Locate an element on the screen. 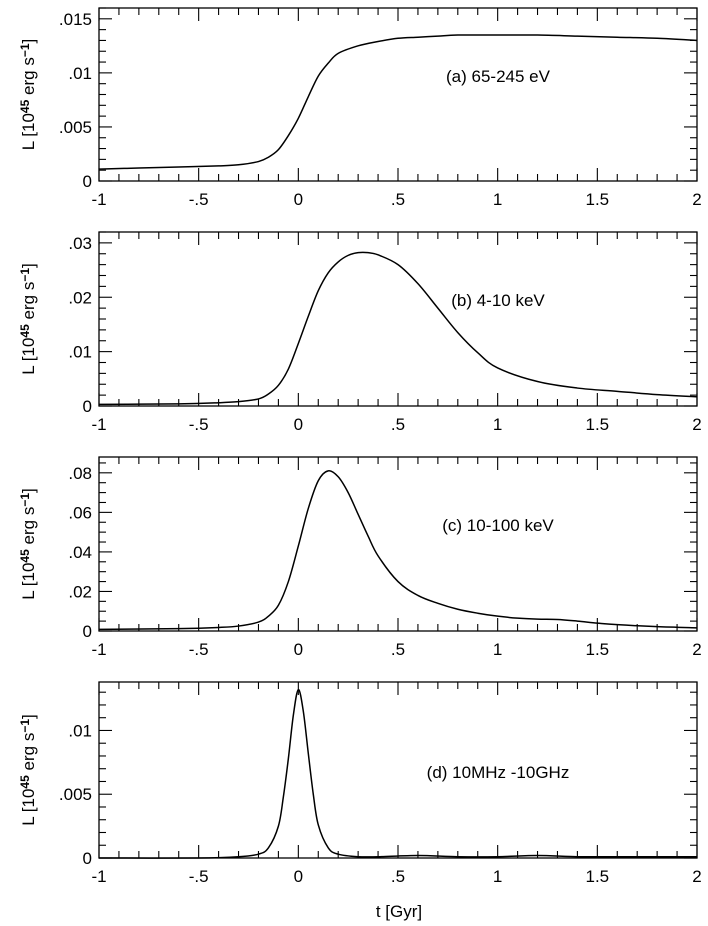 The height and width of the screenshot is (926, 708). panel-annotation: (c) 10-100 keV is located at coordinates (498, 525).